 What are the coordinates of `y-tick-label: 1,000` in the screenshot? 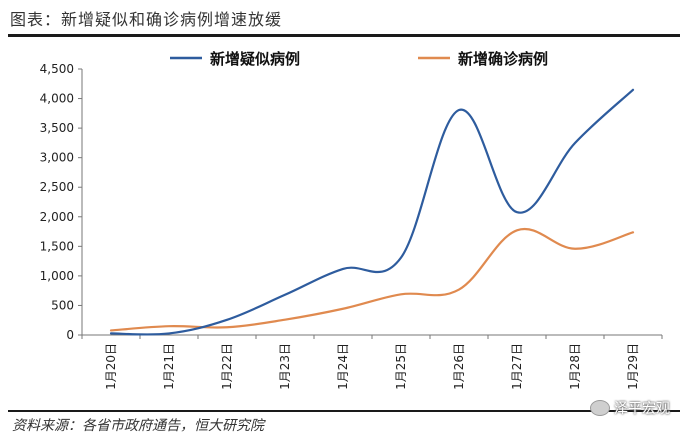 It's located at (57, 276).